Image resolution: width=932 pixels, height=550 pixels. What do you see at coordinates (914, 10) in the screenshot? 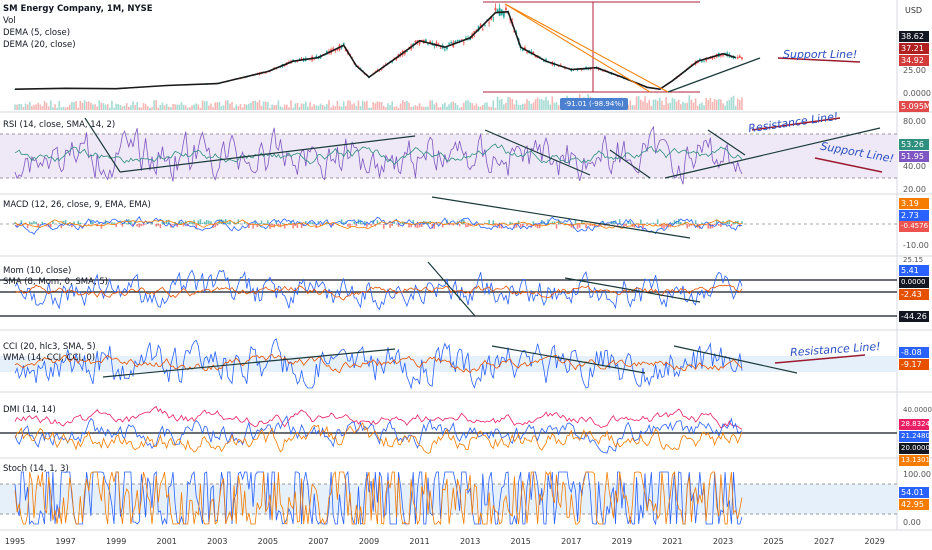
I see `currency-label: USD` at bounding box center [914, 10].